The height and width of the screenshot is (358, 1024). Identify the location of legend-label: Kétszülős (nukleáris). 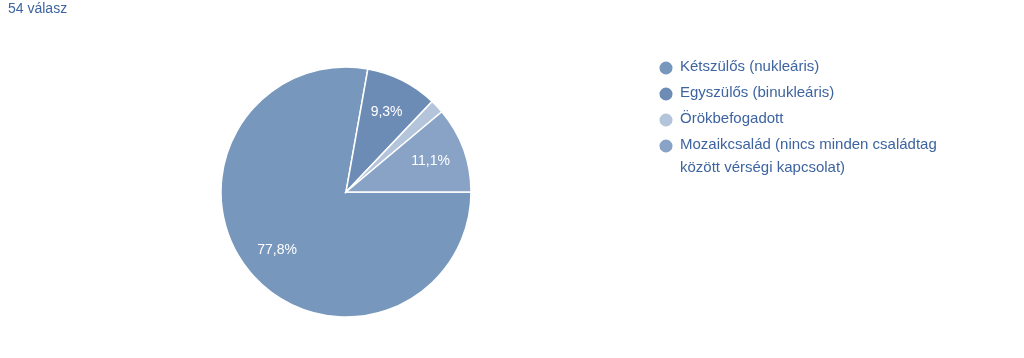
(750, 65).